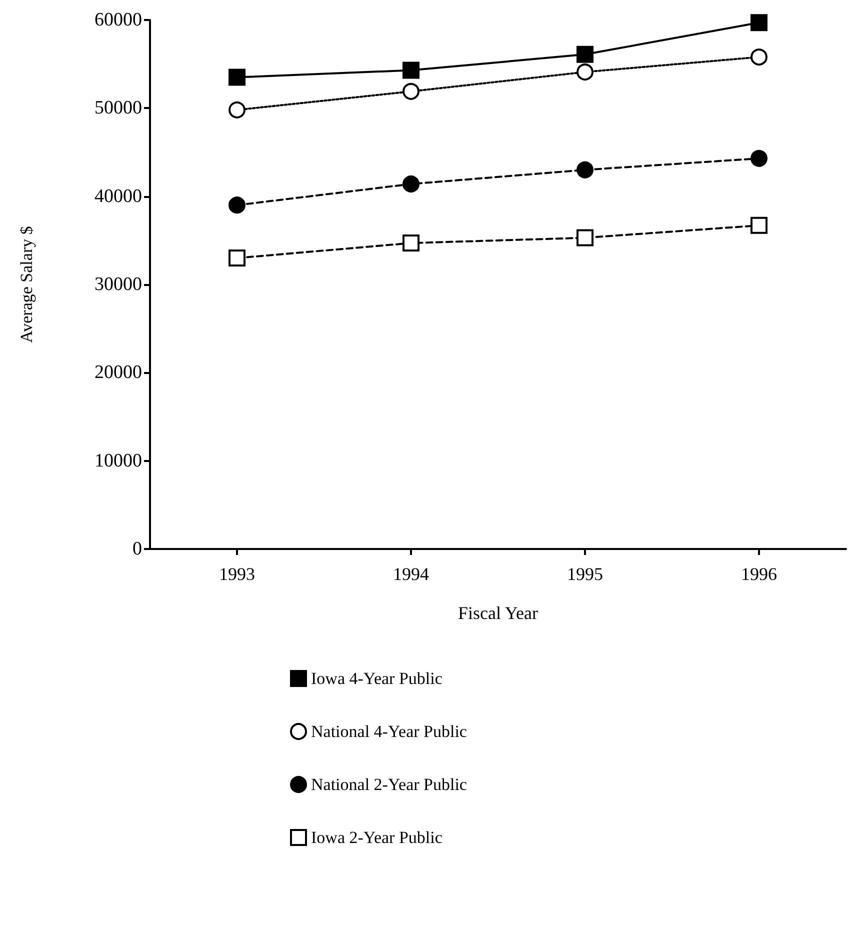 The height and width of the screenshot is (929, 850). What do you see at coordinates (498, 613) in the screenshot?
I see `x-axis-title: Fiscal Year` at bounding box center [498, 613].